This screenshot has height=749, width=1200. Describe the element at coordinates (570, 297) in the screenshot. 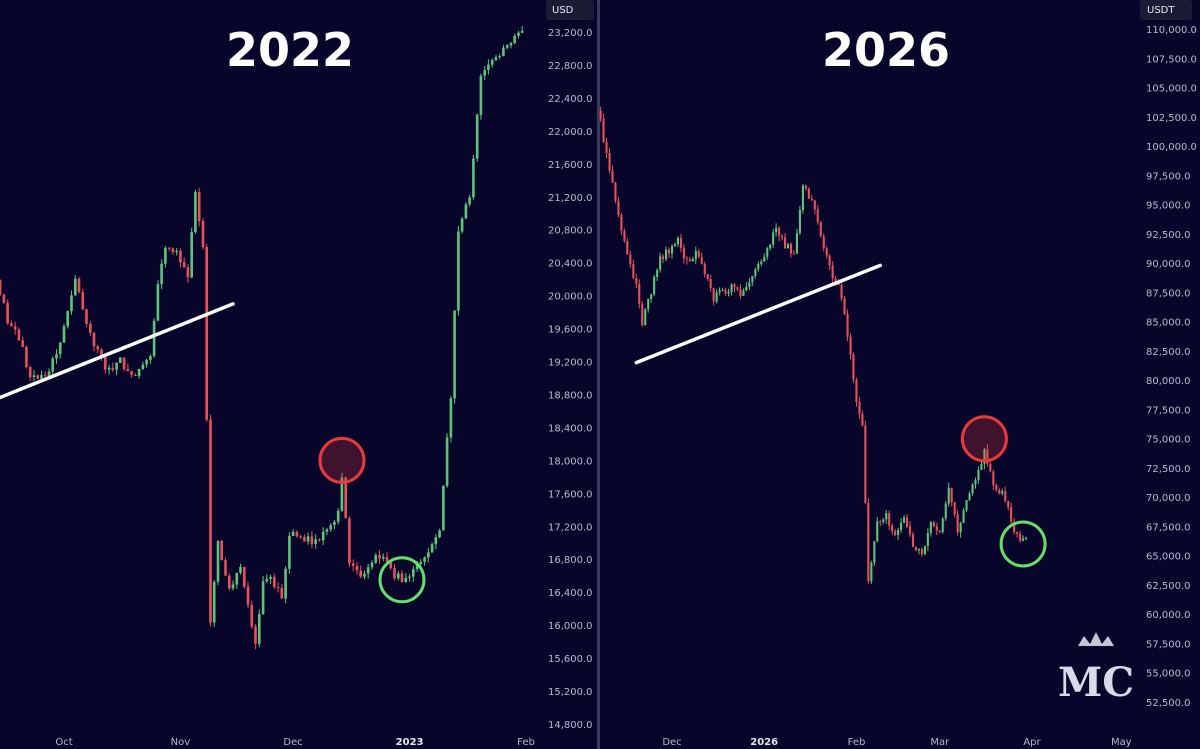

I see `y-tick-label: 20,000.0` at that location.